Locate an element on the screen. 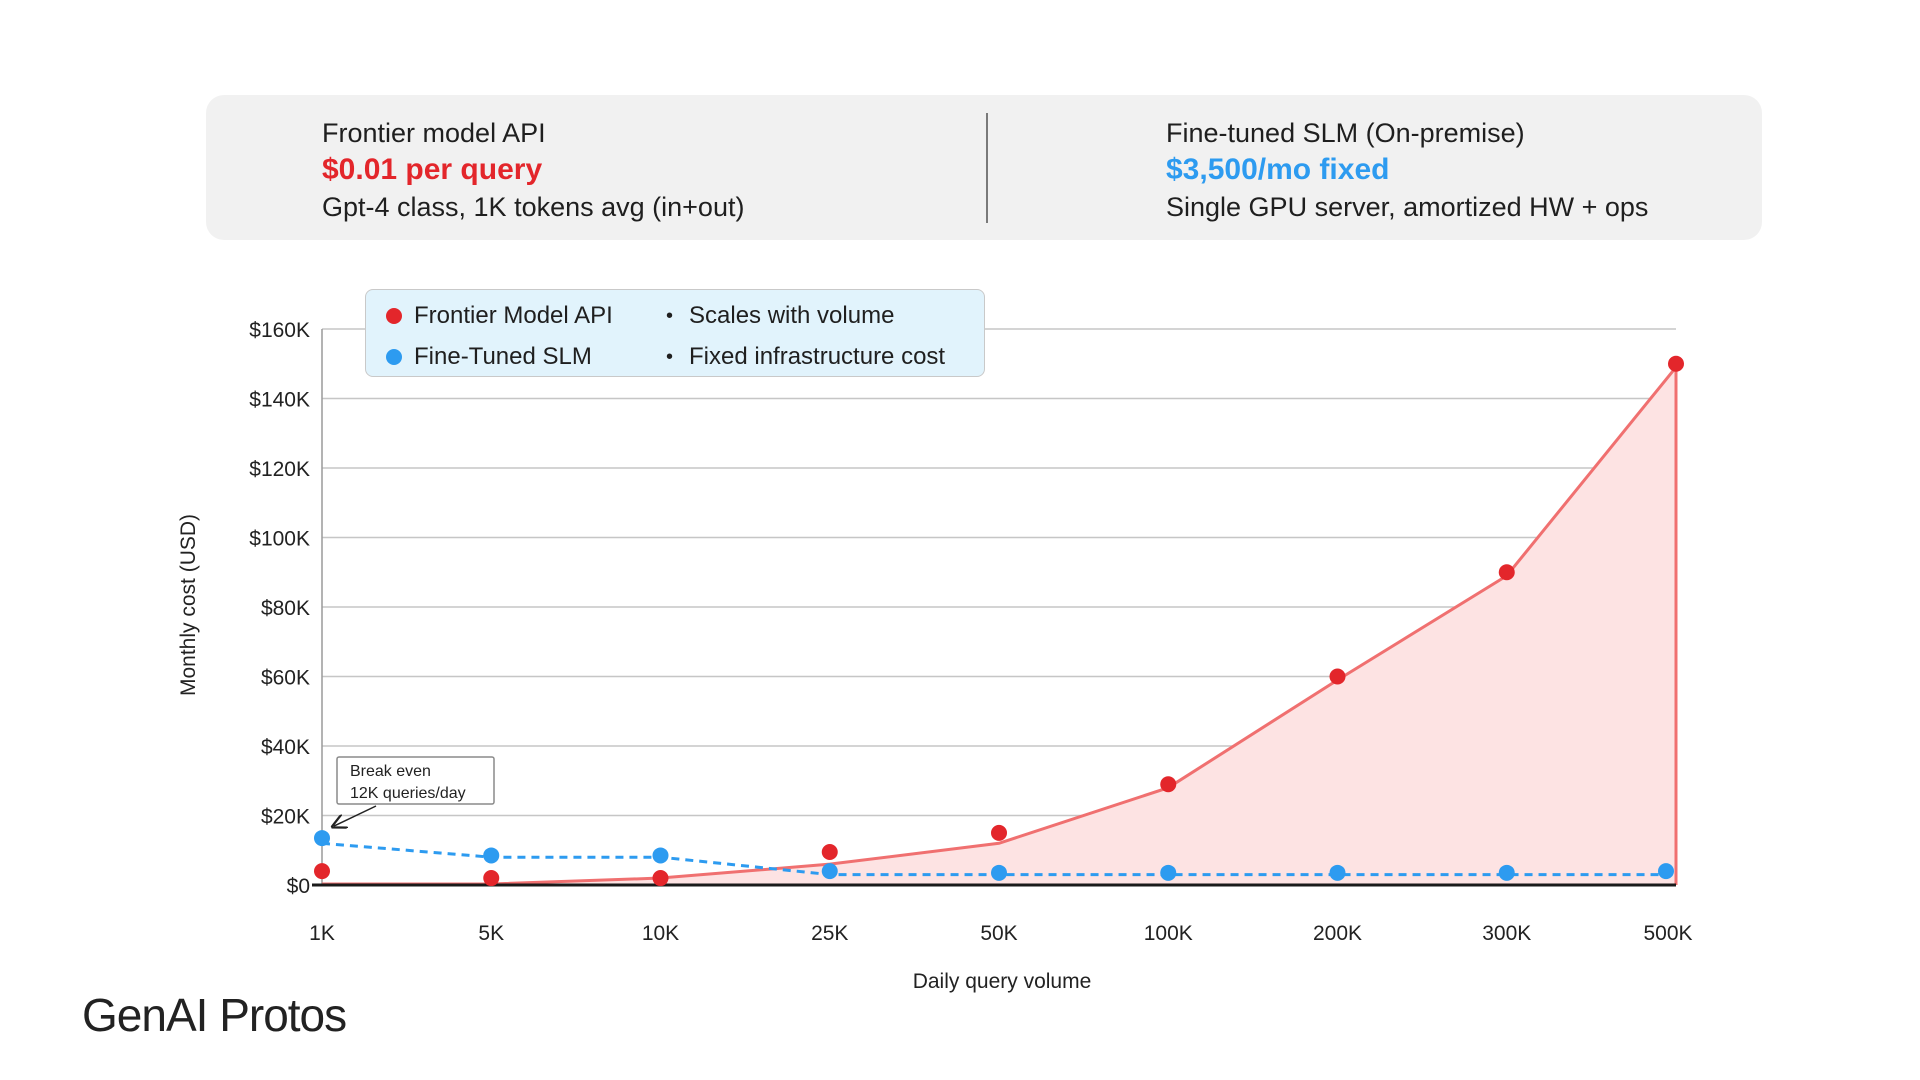  frontier-desc: Gpt-4 class, 1K tokens avg (in+out) is located at coordinates (533, 207).